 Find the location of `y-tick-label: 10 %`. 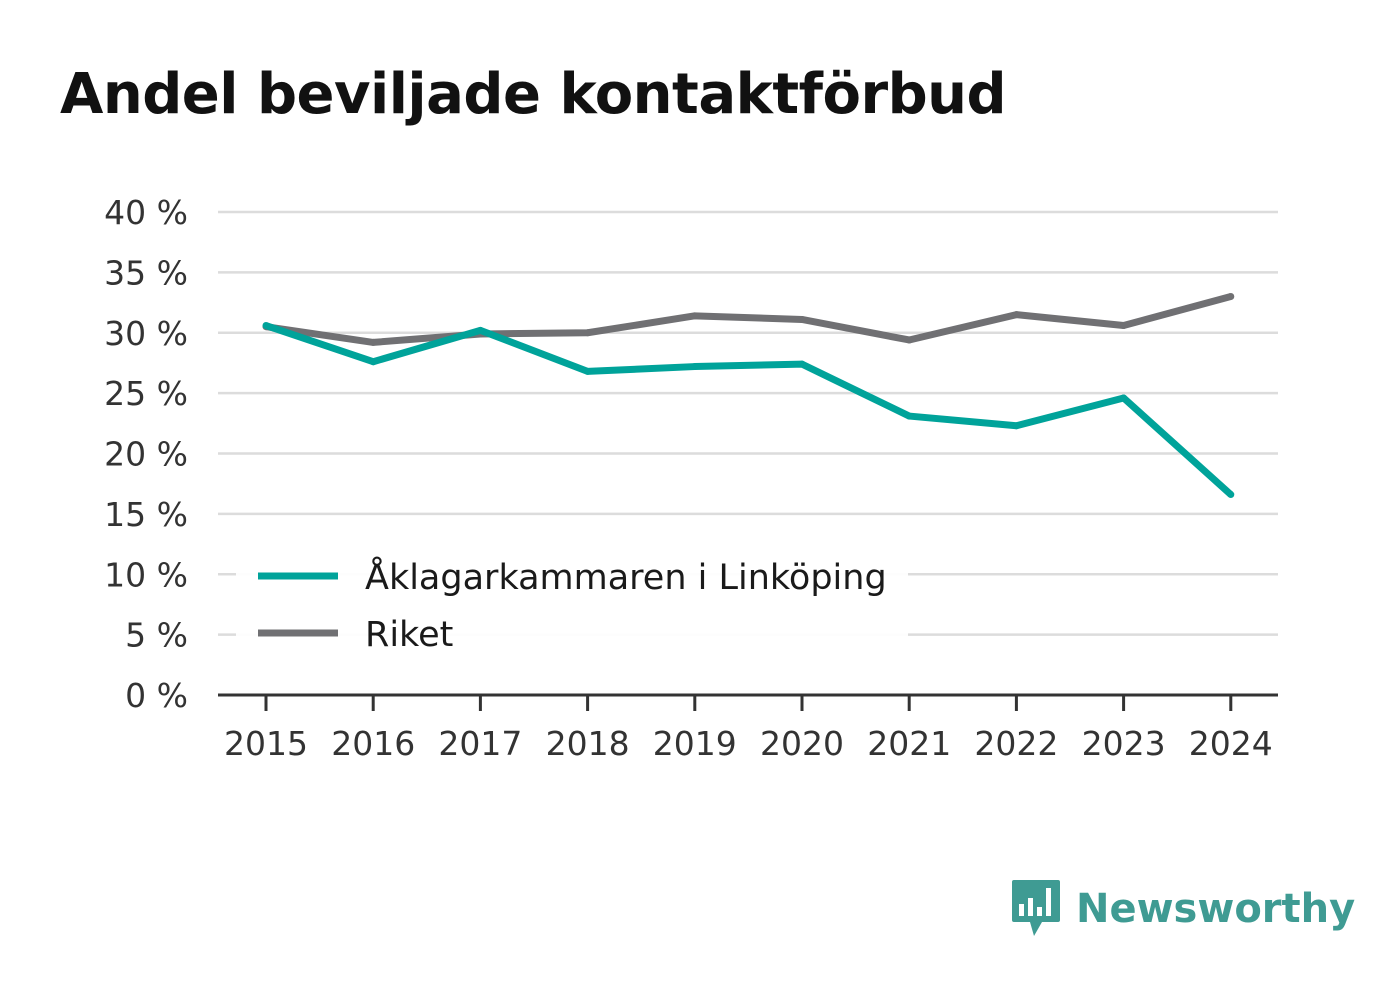

y-tick-label: 10 % is located at coordinates (146, 574).